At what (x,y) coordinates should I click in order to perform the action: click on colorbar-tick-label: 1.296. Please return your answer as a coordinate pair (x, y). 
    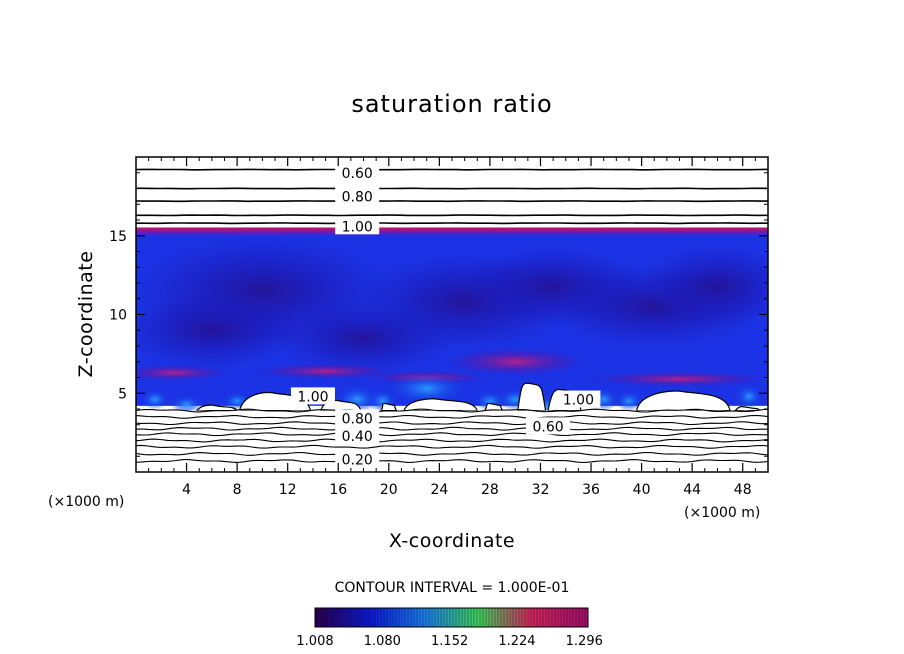
    Looking at the image, I should click on (584, 641).